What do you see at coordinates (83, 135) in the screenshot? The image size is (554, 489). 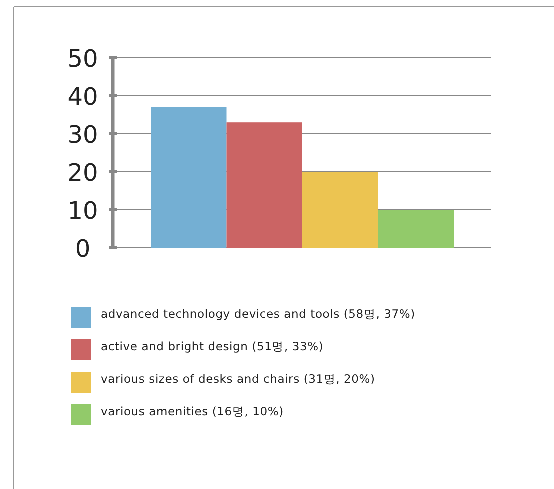 I see `y-tick-label: 30` at bounding box center [83, 135].